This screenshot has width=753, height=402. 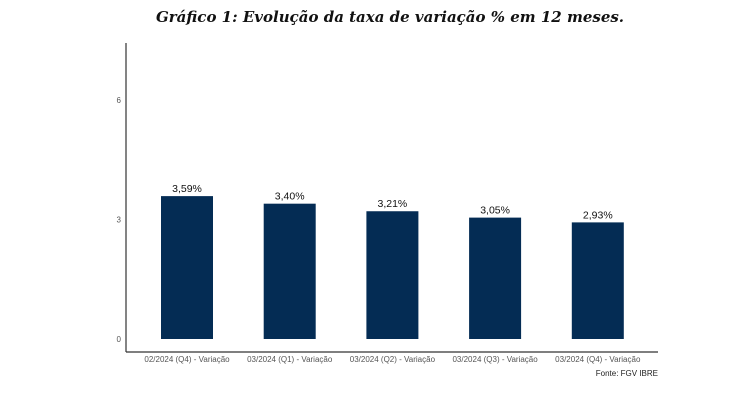 What do you see at coordinates (119, 339) in the screenshot?
I see `y-tick-label: 0` at bounding box center [119, 339].